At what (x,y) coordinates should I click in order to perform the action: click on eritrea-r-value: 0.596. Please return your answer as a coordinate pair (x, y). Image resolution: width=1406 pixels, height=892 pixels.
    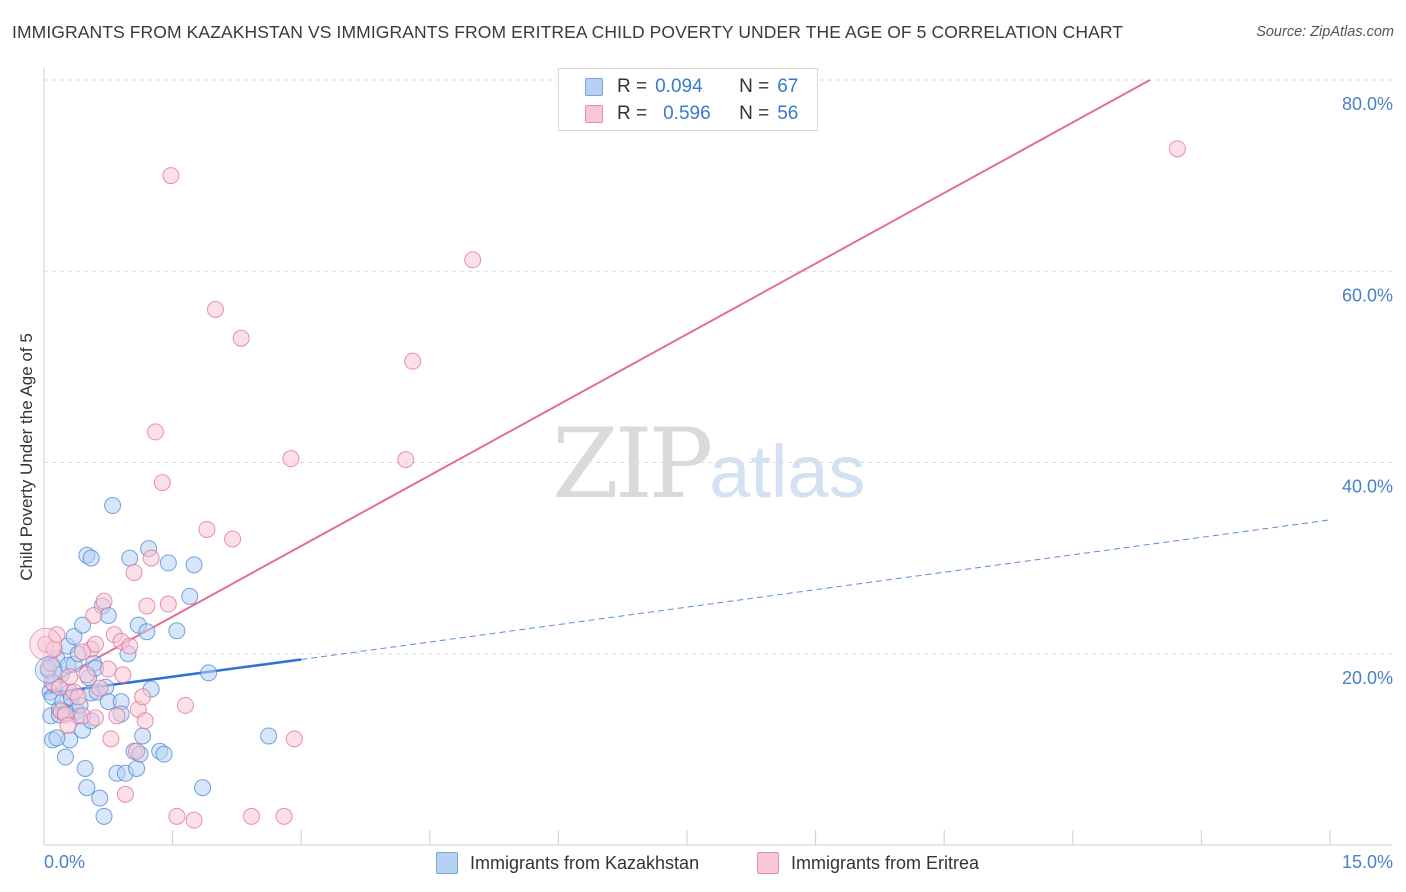
    Looking at the image, I should click on (687, 113).